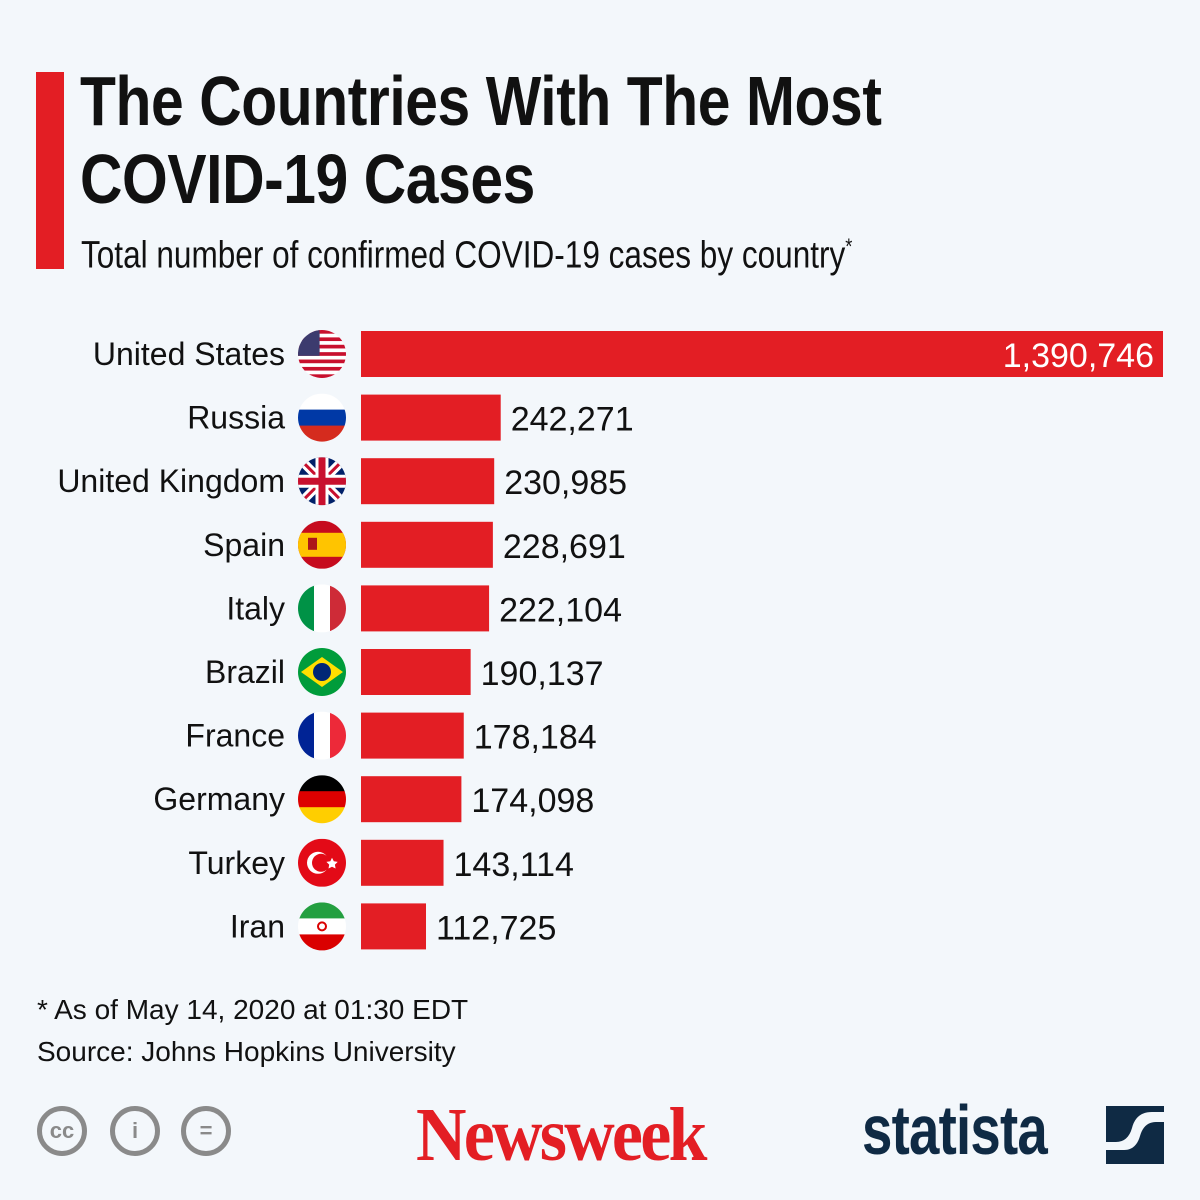 This screenshot has height=1200, width=1200. I want to click on us-flag-icon, so click(322, 354).